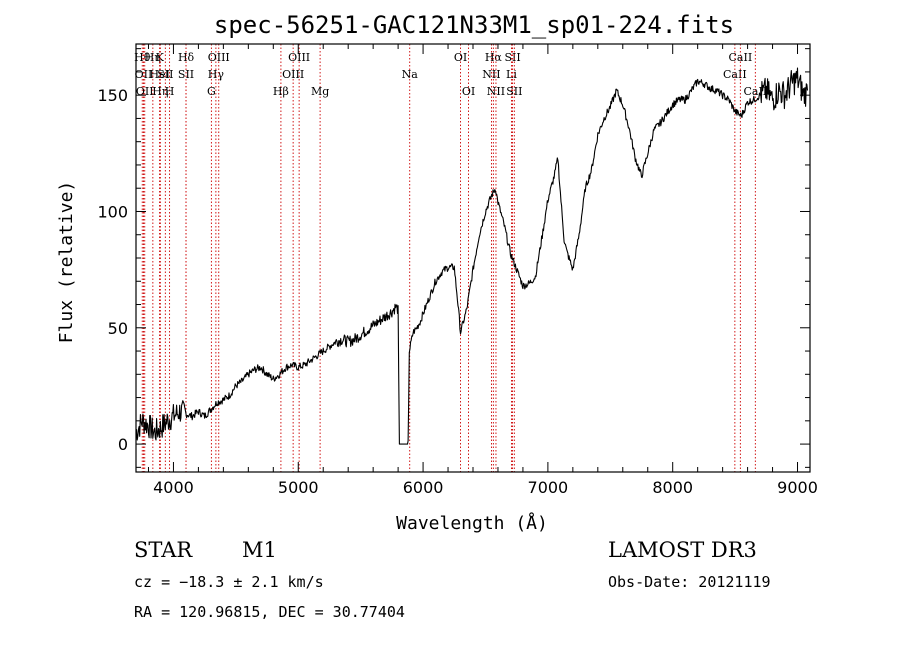 The height and width of the screenshot is (649, 900). What do you see at coordinates (423, 487) in the screenshot?
I see `x-tick-label: 6000` at bounding box center [423, 487].